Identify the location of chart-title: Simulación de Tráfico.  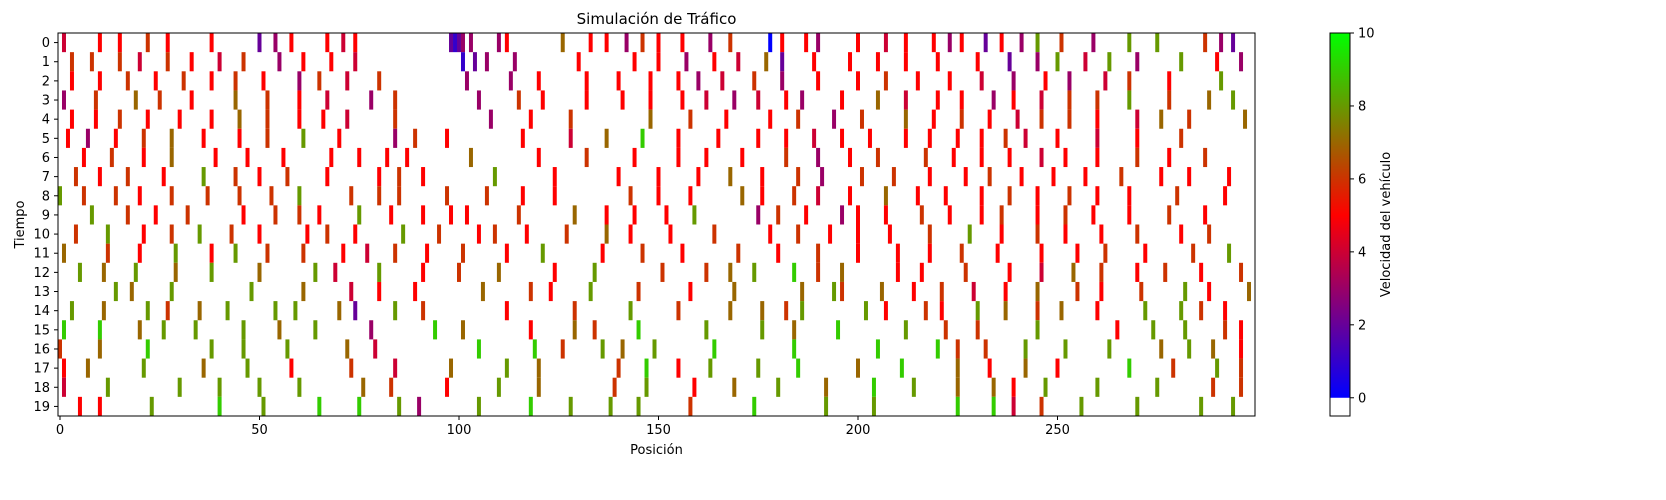
(657, 19).